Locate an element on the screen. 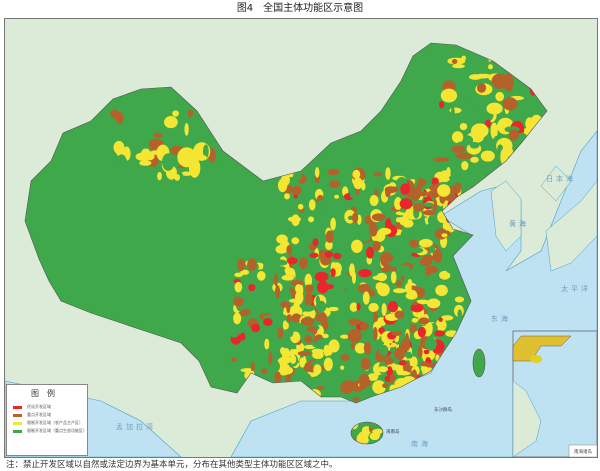  swatch-red is located at coordinates (17, 407).